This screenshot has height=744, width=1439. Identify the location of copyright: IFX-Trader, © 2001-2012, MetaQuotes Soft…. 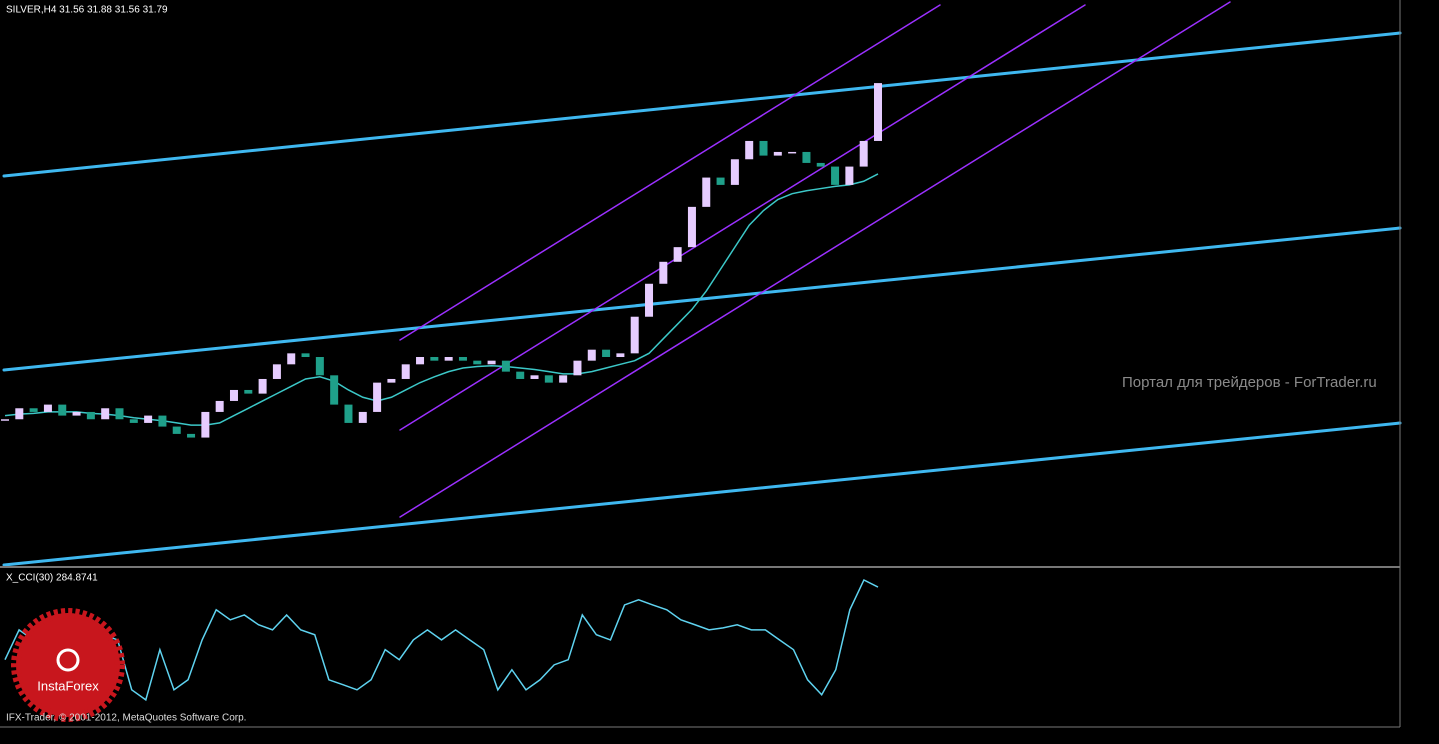
(126, 718).